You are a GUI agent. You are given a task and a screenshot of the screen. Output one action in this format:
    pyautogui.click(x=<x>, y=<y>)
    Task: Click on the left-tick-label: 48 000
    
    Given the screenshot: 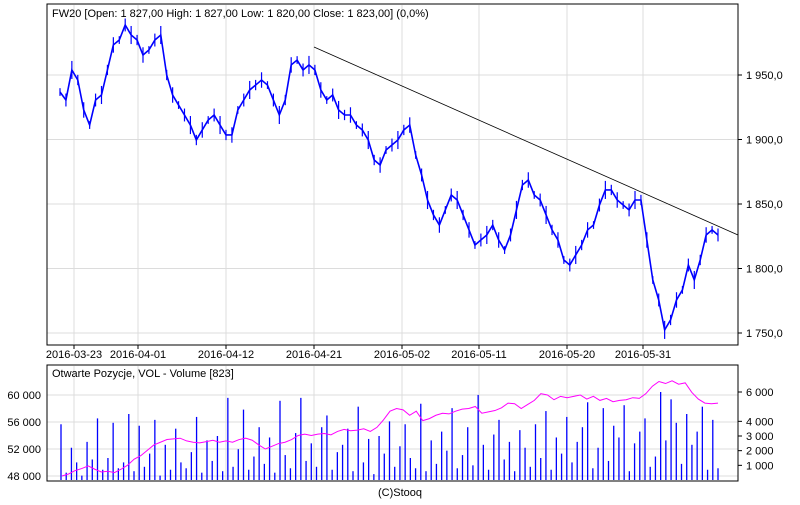 What is the action you would take?
    pyautogui.click(x=24, y=477)
    